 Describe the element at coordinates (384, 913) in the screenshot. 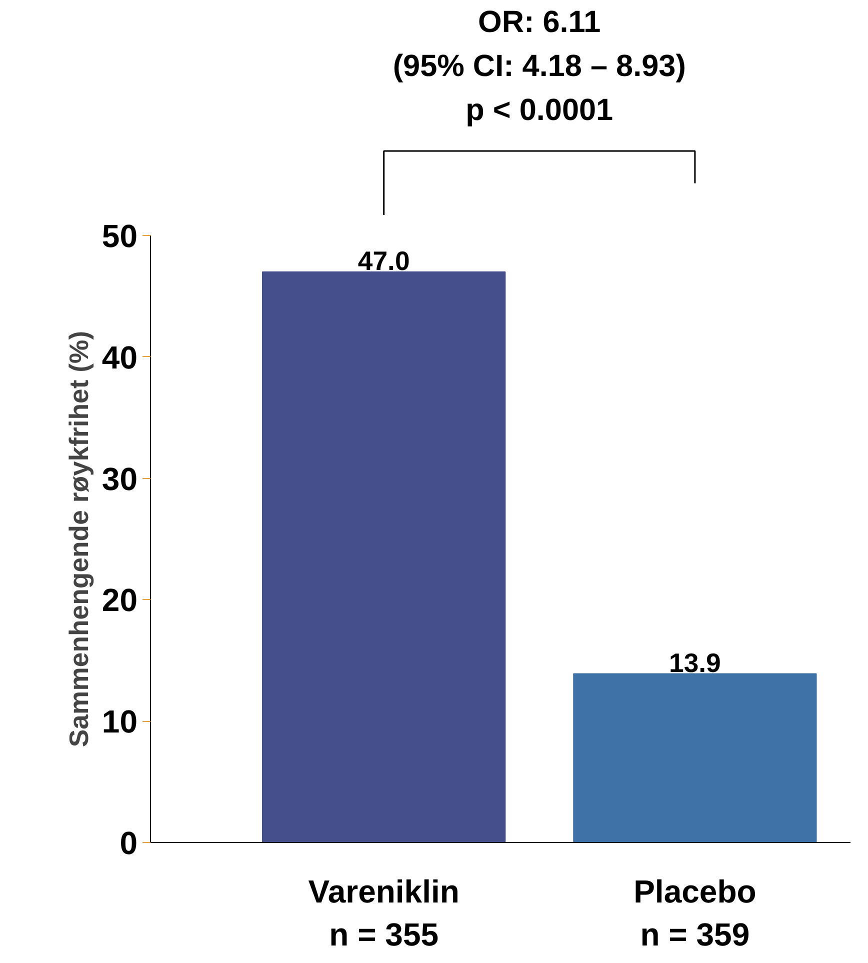

I see `x-tick-label: Vareniklin n = 355` at that location.